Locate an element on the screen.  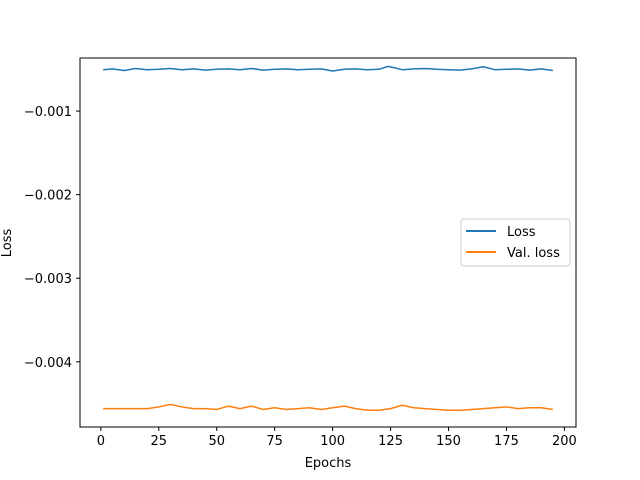
y-tick-label: −0.001 is located at coordinates (48, 112).